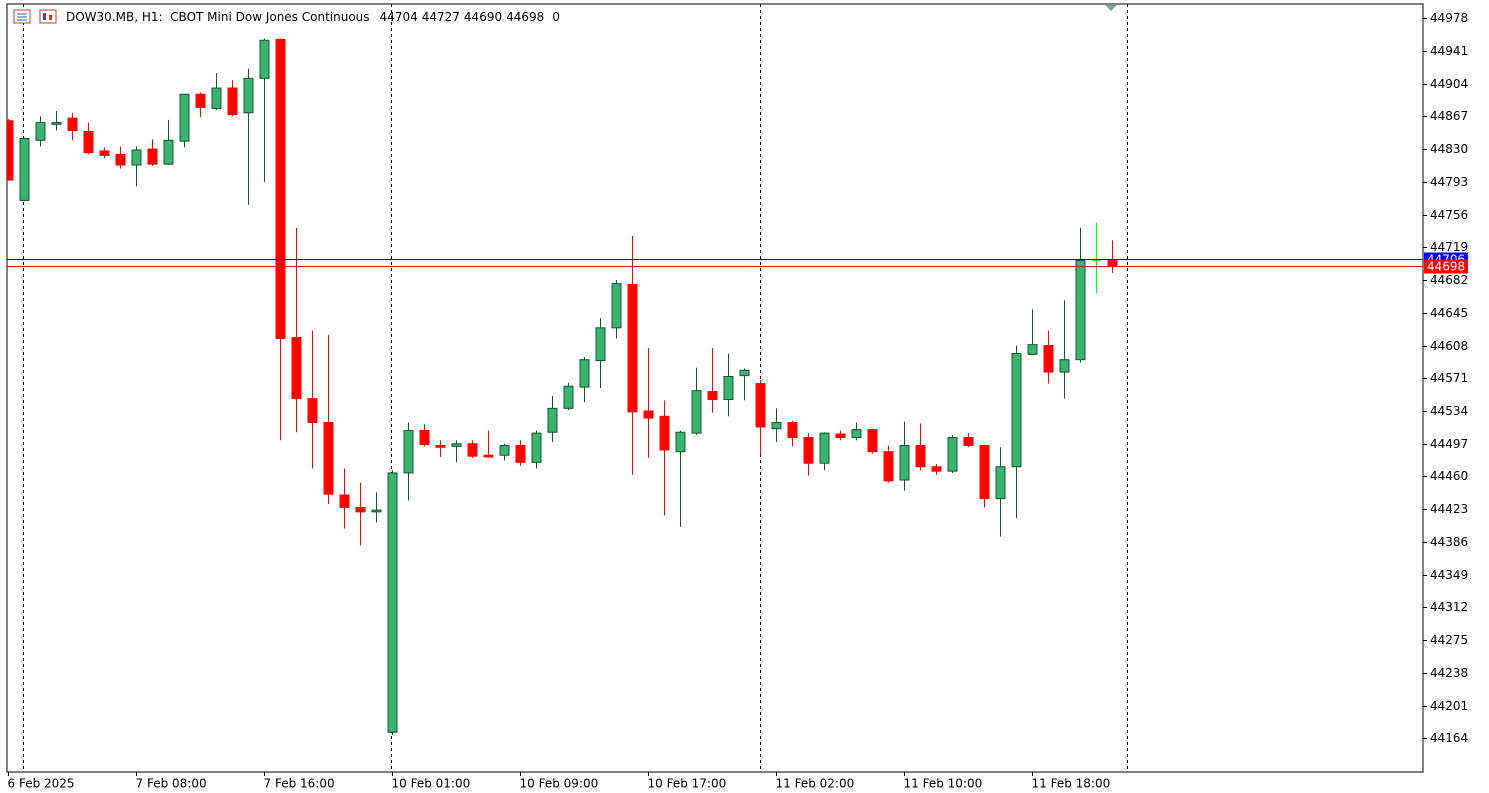 This screenshot has width=1489, height=793. What do you see at coordinates (1449, 215) in the screenshot?
I see `y-tick-label: 44756` at bounding box center [1449, 215].